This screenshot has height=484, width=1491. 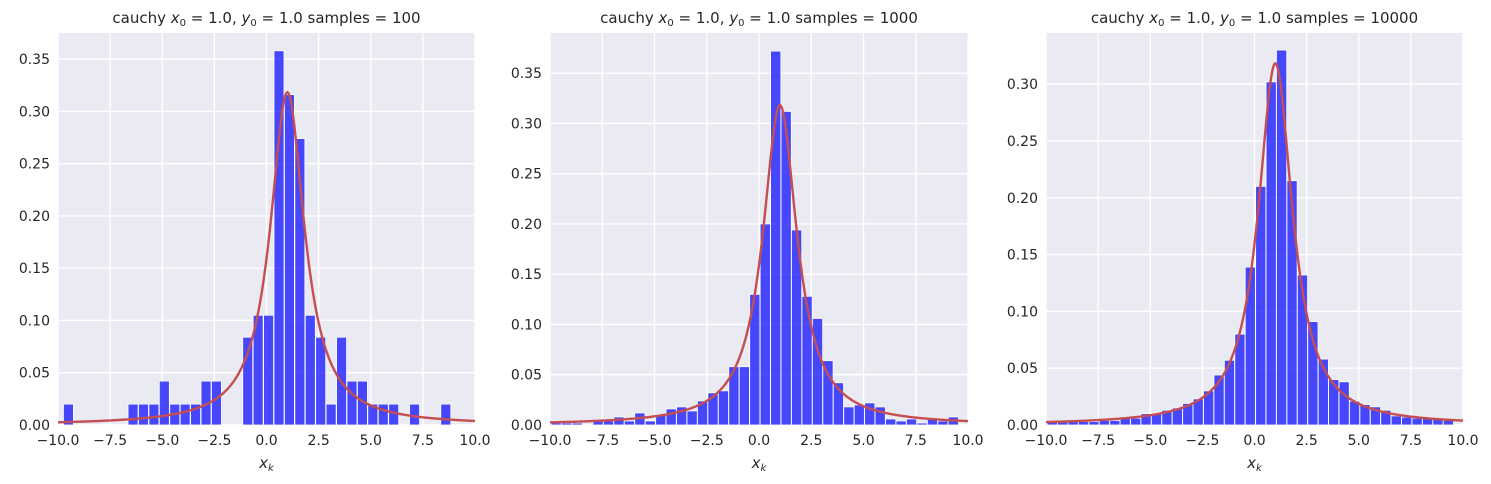 I want to click on title-part: = 1.0 samples = 1000, so click(x=831, y=18).